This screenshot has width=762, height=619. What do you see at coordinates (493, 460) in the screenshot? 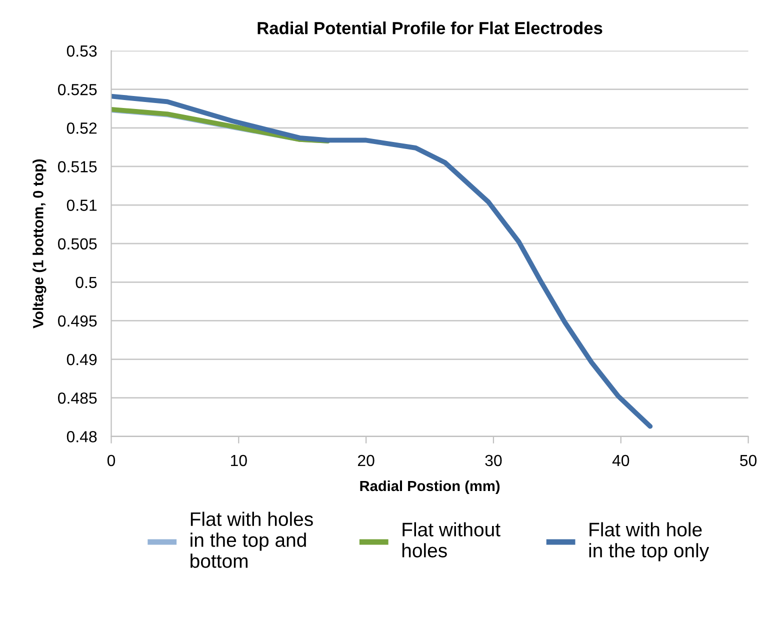
I see `x-tick-label: 30` at bounding box center [493, 460].